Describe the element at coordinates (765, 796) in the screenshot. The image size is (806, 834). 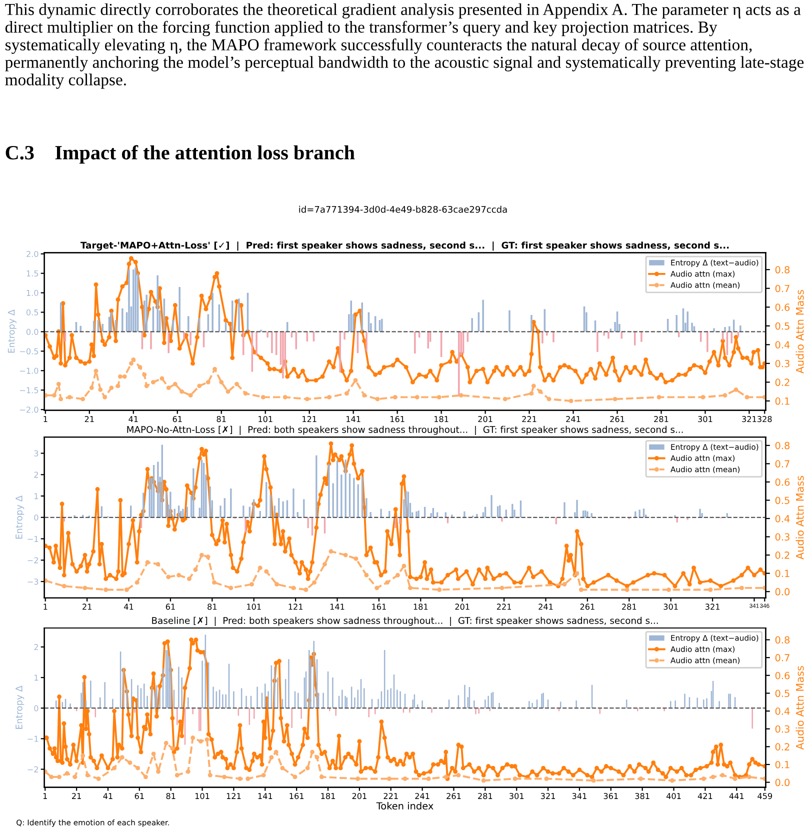
I see `x-tick-label: 459` at that location.